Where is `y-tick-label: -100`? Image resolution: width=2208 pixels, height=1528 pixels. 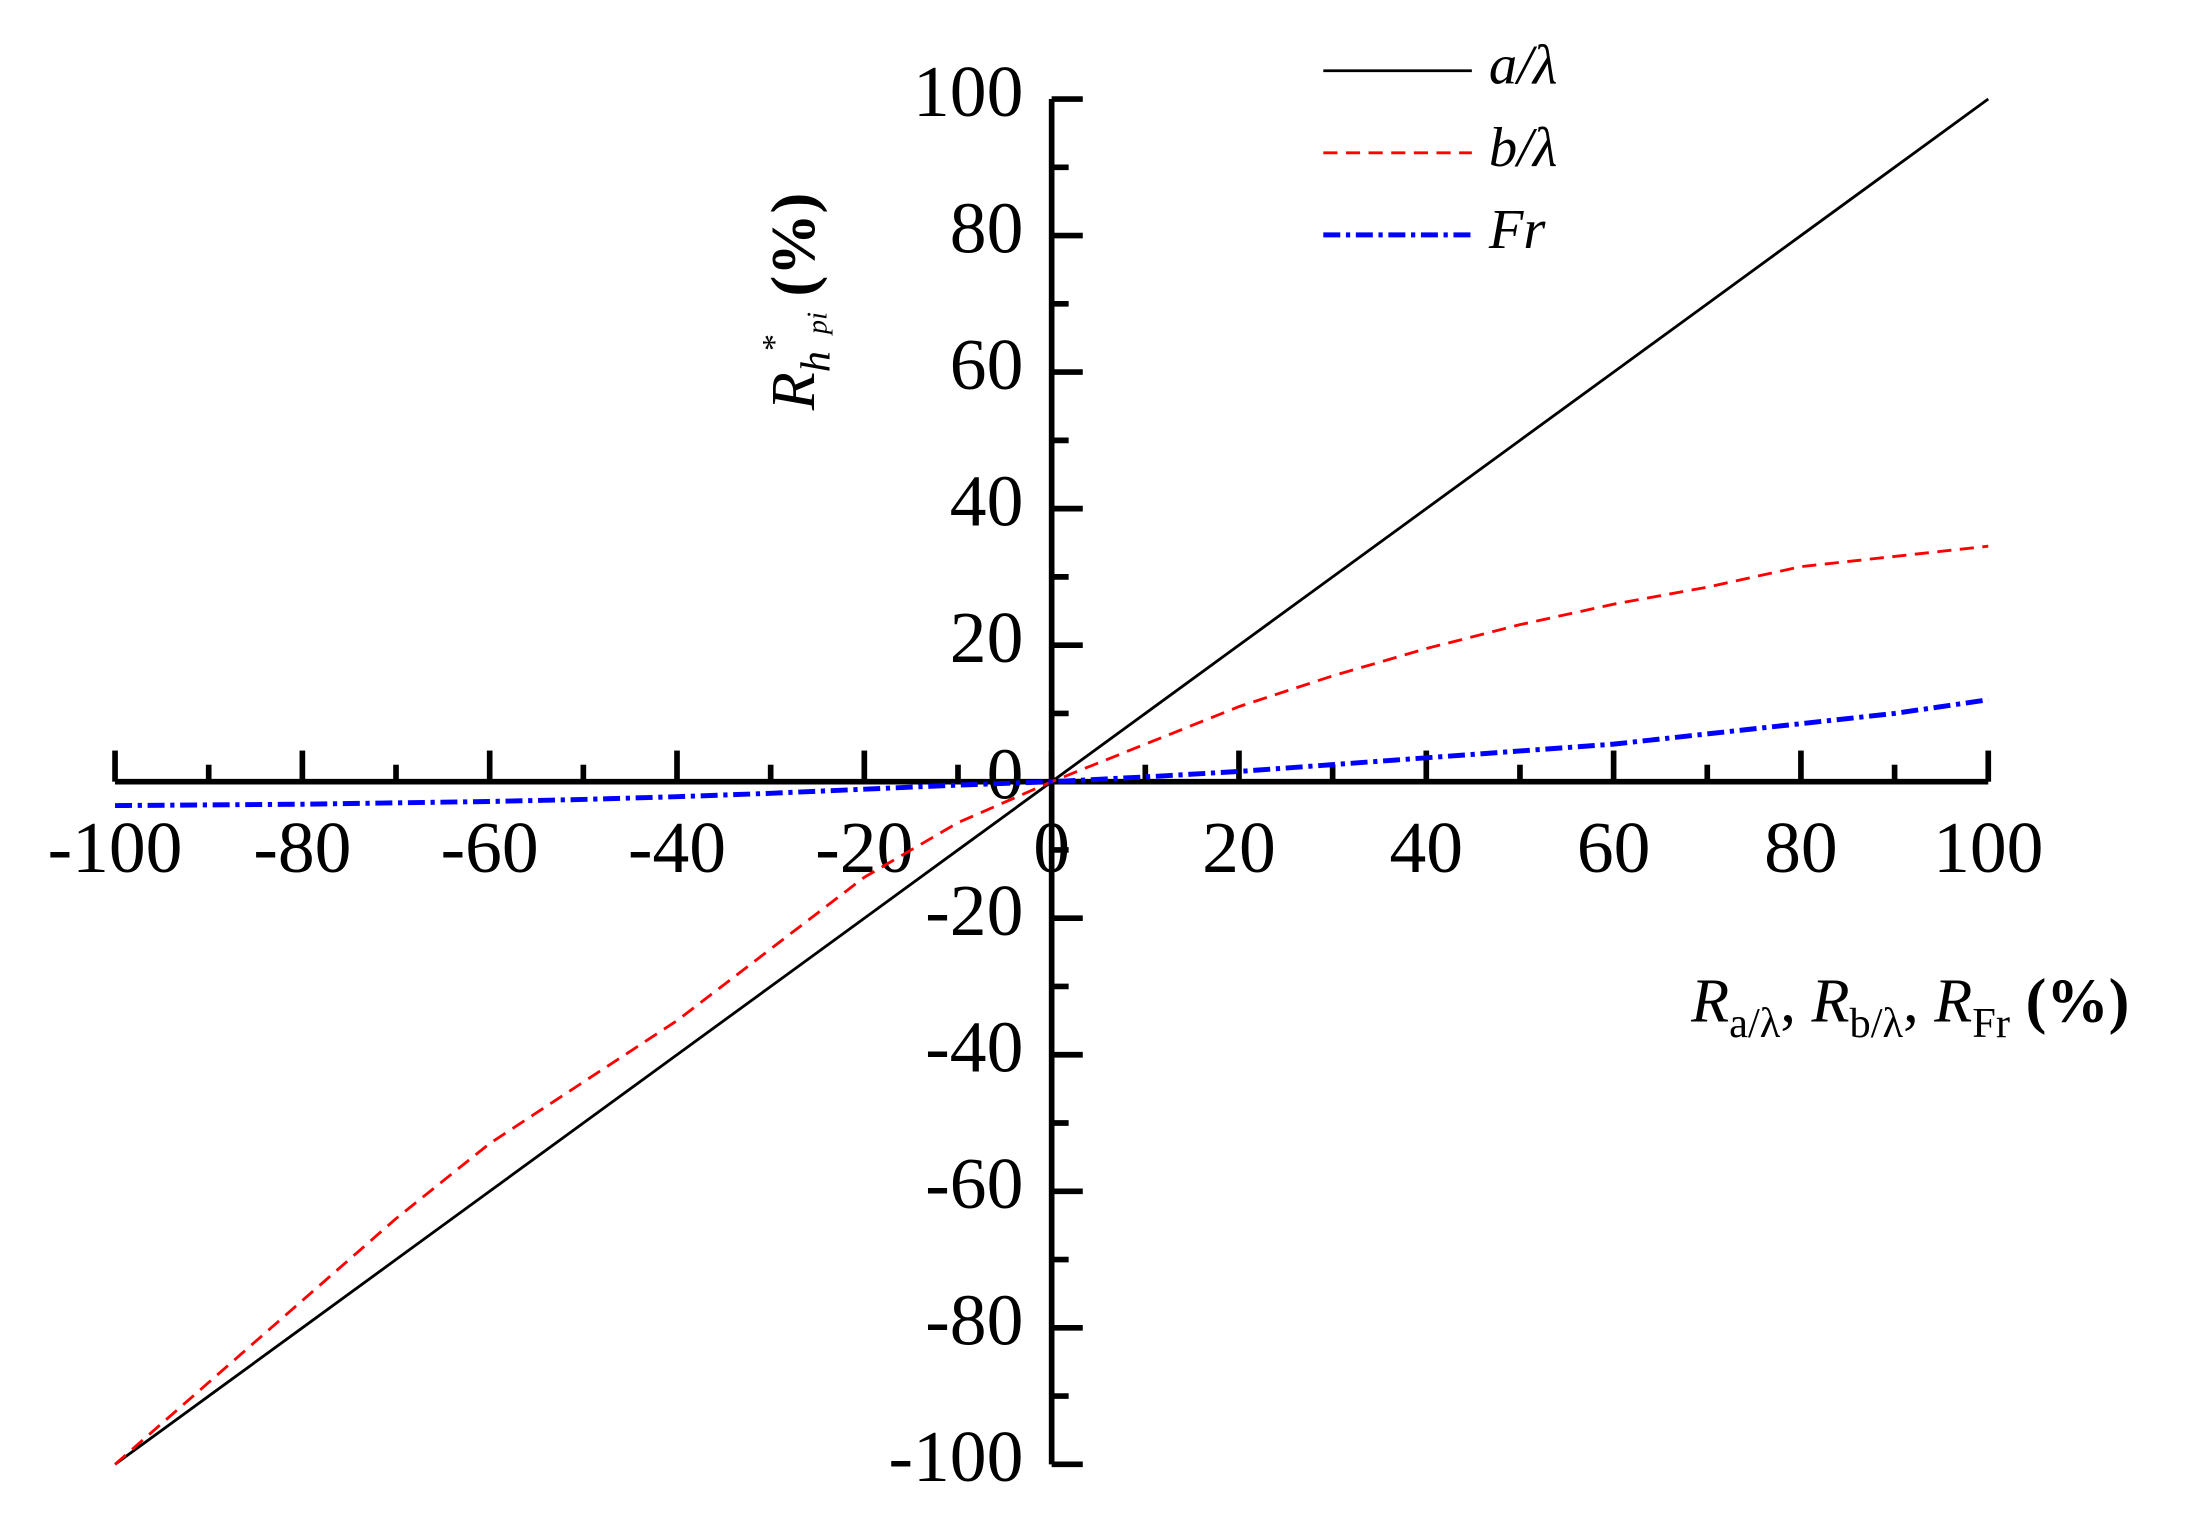 y-tick-label: -100 is located at coordinates (956, 1456).